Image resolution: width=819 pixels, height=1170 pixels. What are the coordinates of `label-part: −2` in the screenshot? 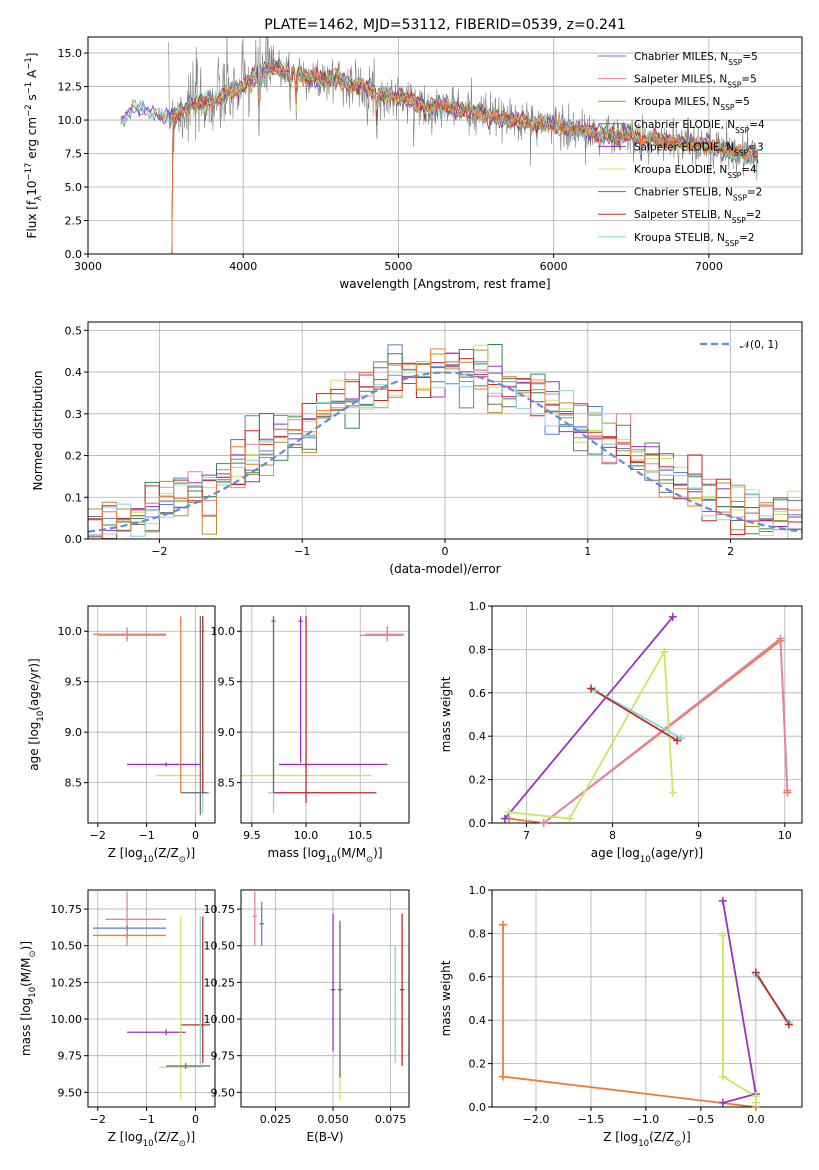 It's located at (29, 110).